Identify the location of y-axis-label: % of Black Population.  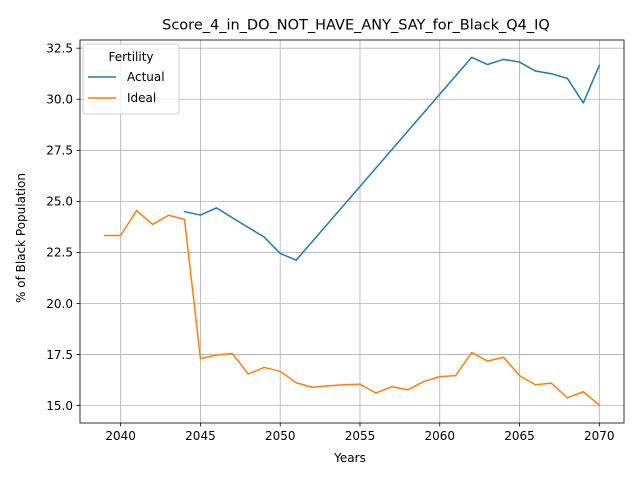
(21, 238).